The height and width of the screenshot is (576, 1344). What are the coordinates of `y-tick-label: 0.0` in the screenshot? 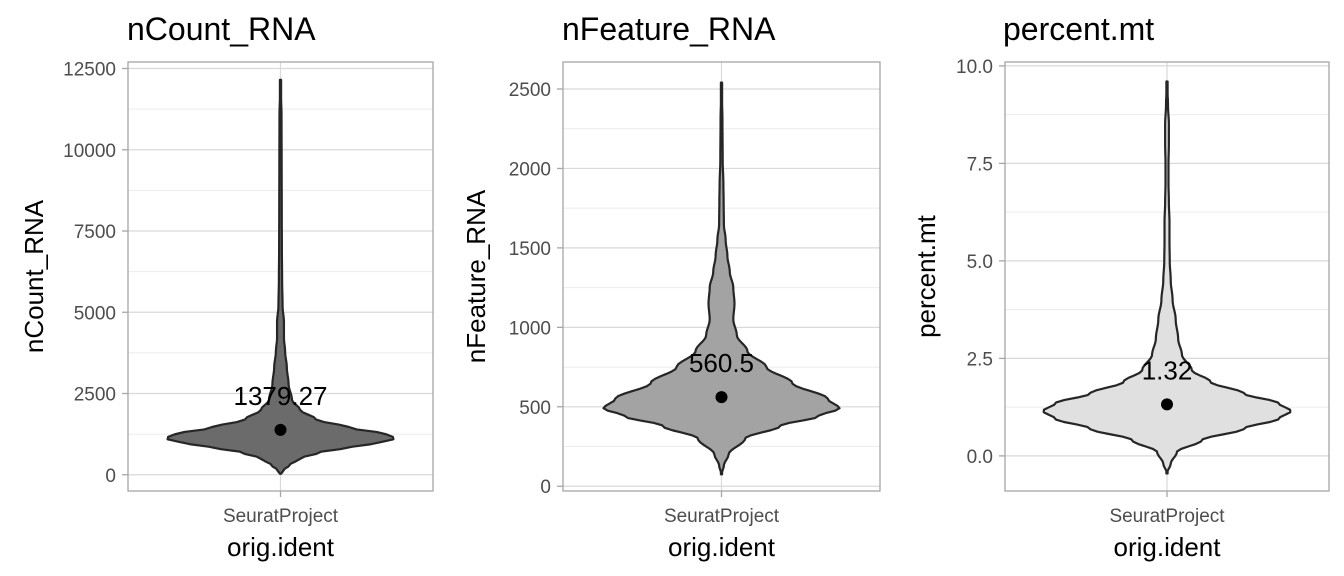 It's located at (980, 457).